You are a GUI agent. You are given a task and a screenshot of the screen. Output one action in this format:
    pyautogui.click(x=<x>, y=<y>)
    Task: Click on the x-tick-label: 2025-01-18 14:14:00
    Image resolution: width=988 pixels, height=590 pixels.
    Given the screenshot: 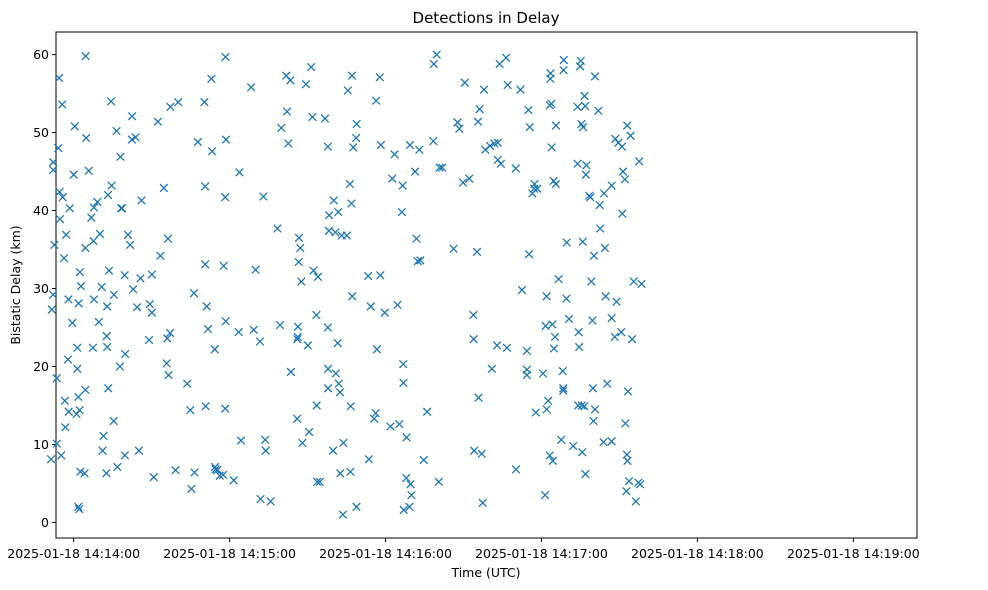 What is the action you would take?
    pyautogui.click(x=73, y=553)
    